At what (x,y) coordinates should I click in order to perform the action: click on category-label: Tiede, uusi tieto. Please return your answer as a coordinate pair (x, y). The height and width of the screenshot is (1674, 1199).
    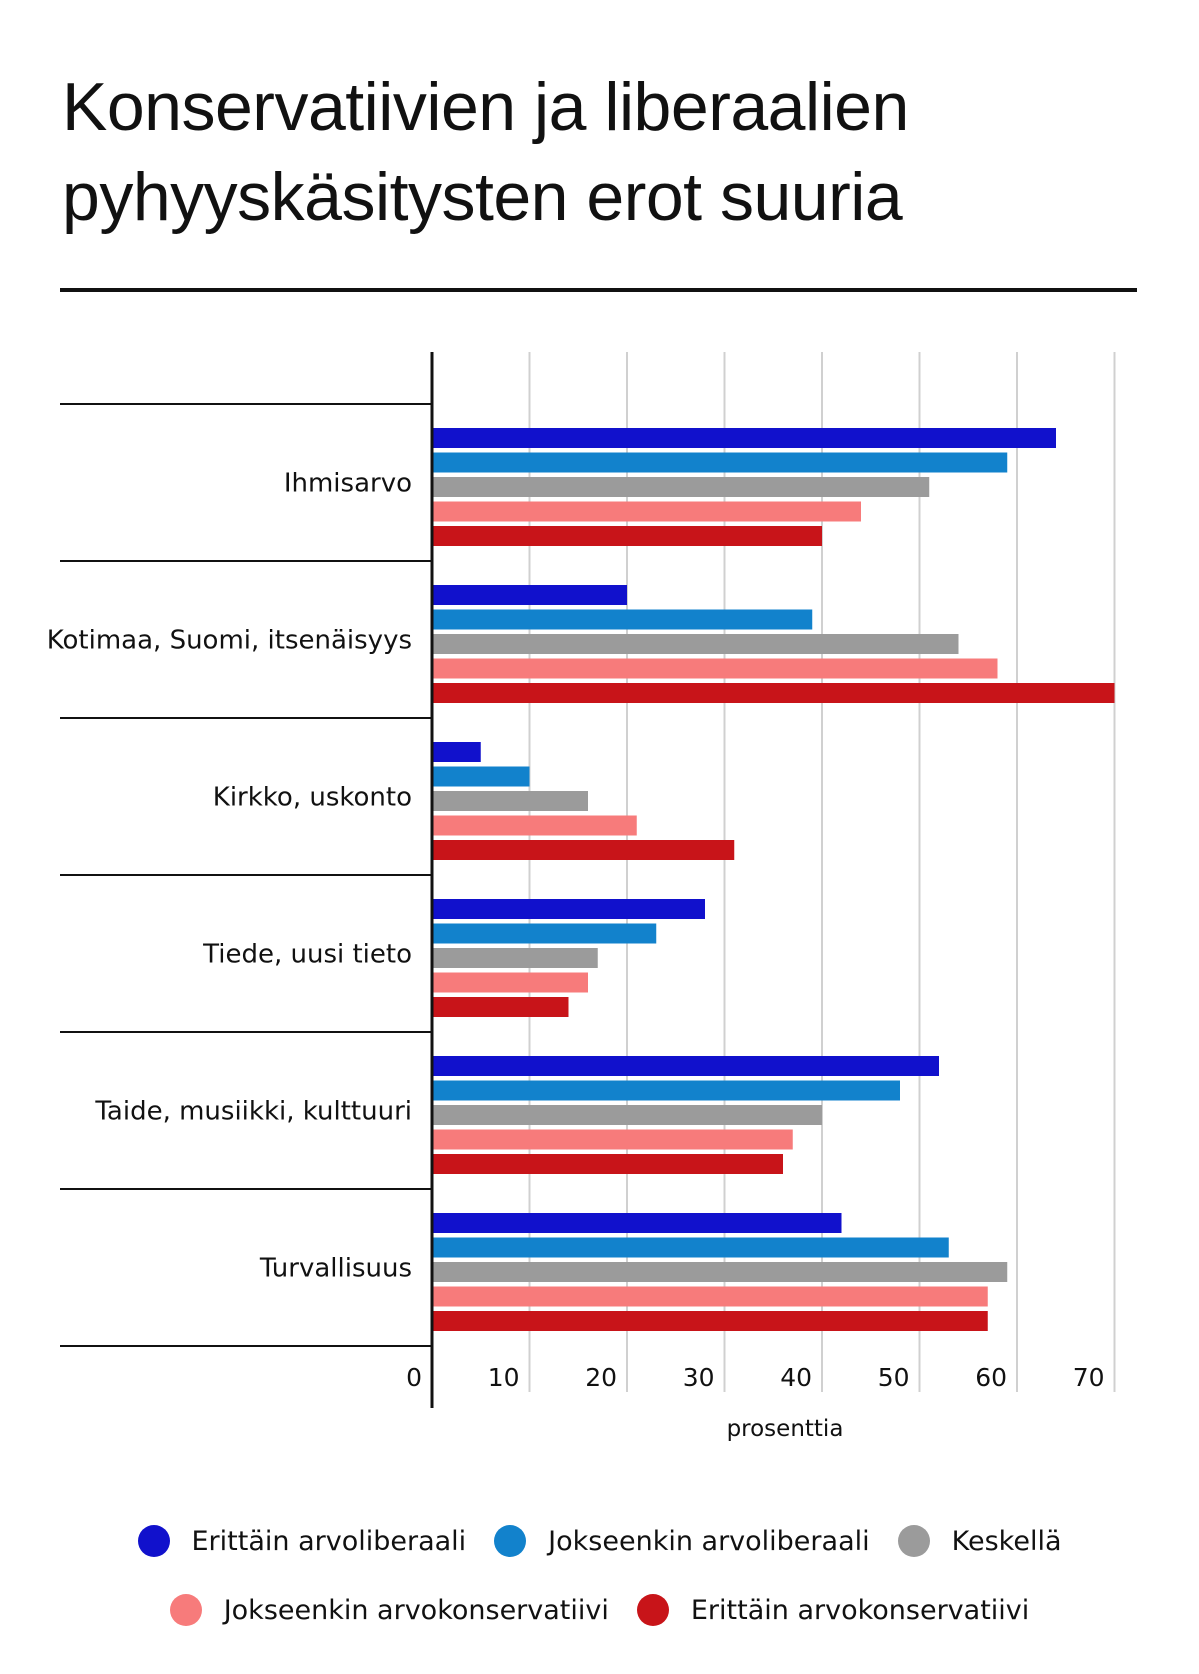
    Looking at the image, I should click on (307, 955).